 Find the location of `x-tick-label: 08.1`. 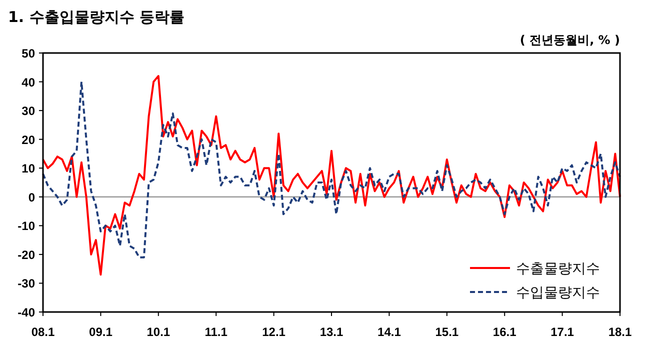

x-tick-label: 08.1 is located at coordinates (43, 332).